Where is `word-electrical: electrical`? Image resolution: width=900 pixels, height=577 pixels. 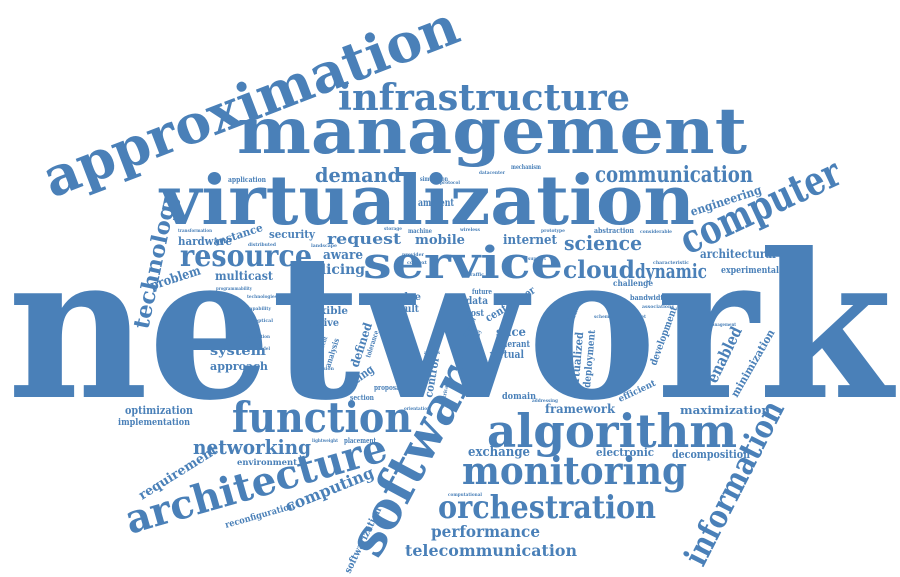
word-electrical: electrical is located at coordinates (445, 396).